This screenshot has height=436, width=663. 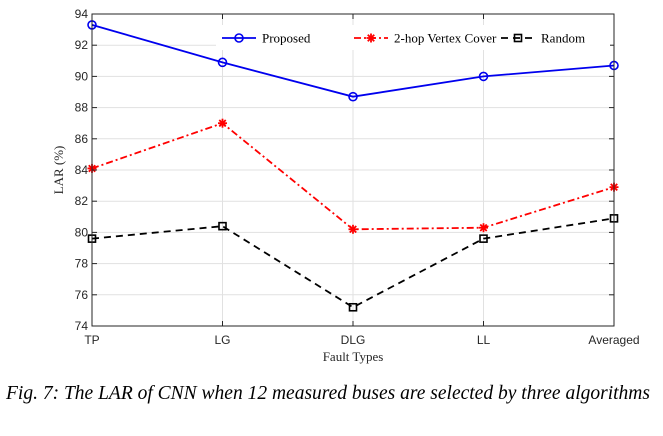 I want to click on series-line-proposed, so click(x=353, y=61).